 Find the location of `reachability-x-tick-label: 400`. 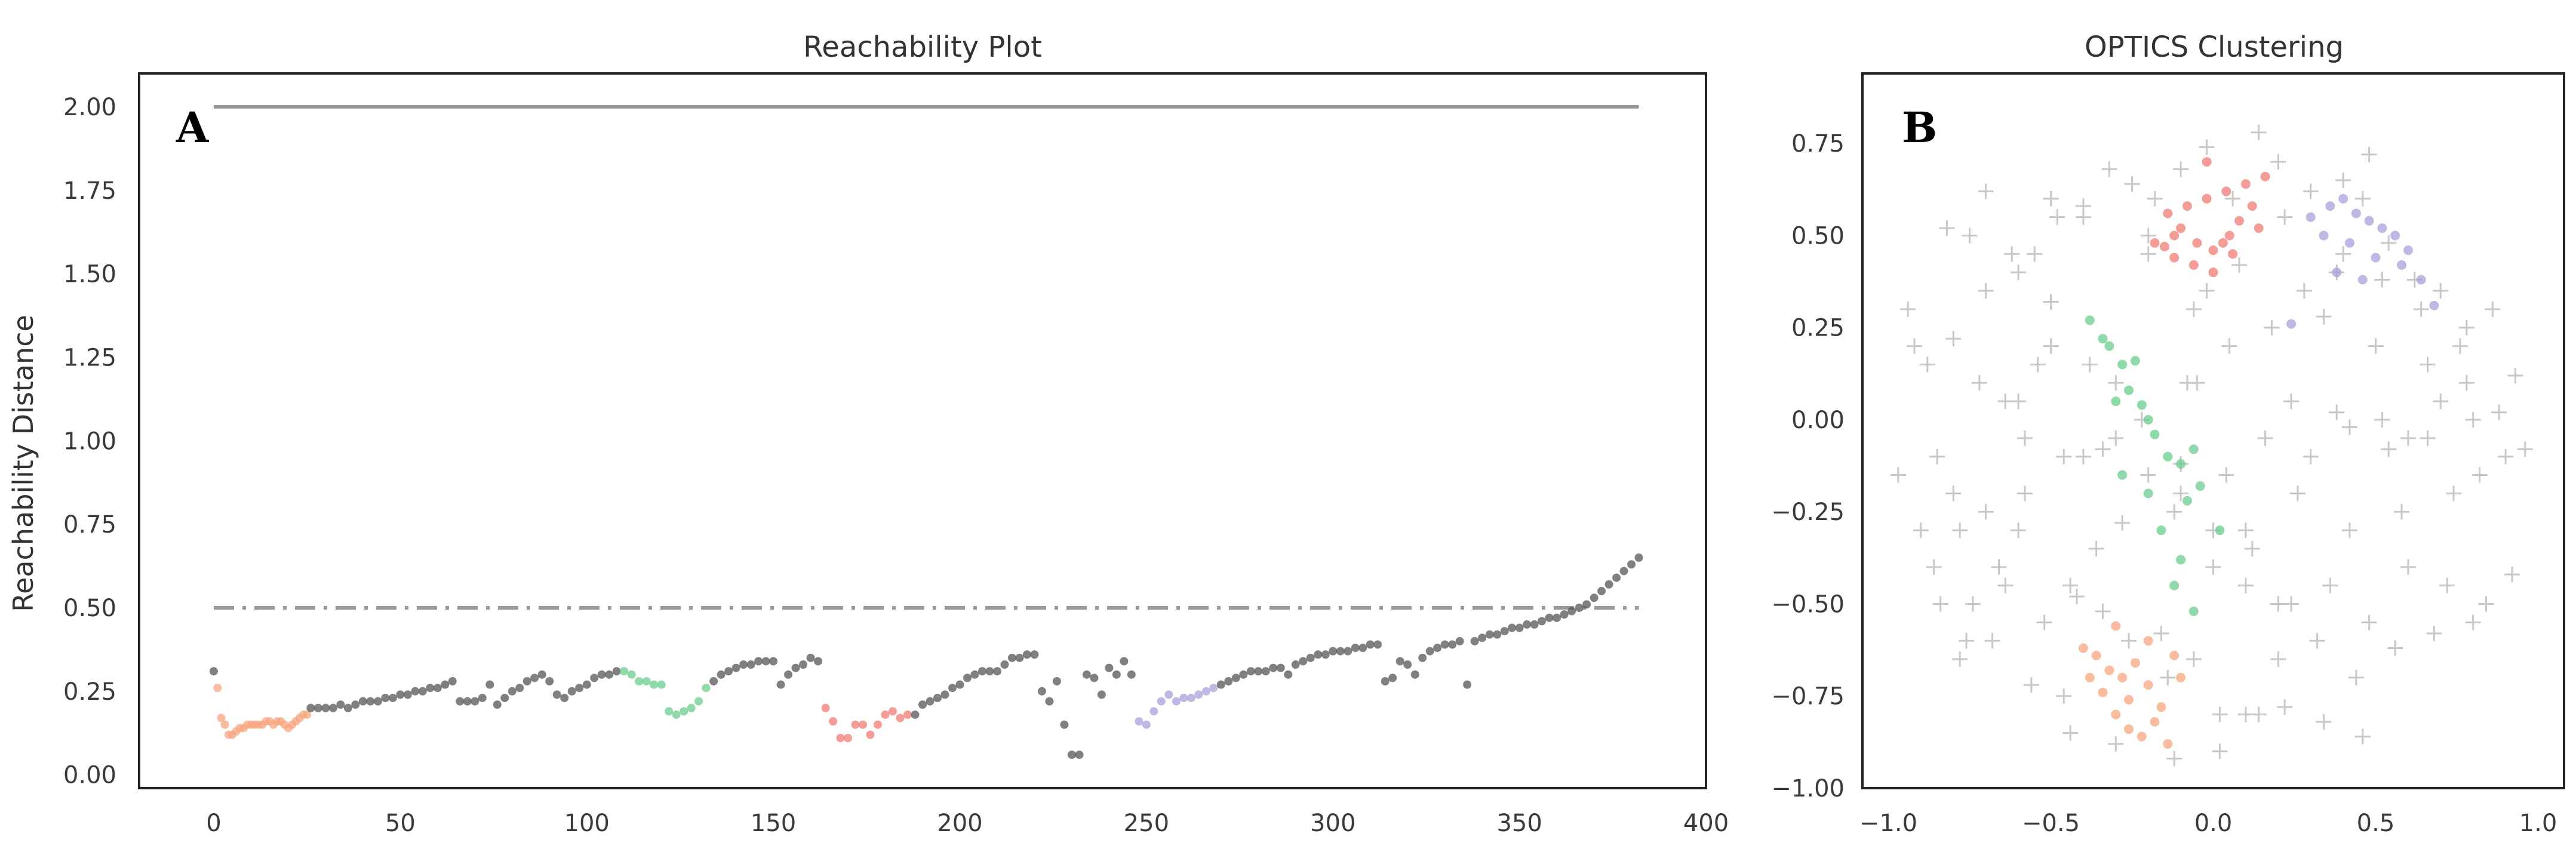

reachability-x-tick-label: 400 is located at coordinates (1706, 823).